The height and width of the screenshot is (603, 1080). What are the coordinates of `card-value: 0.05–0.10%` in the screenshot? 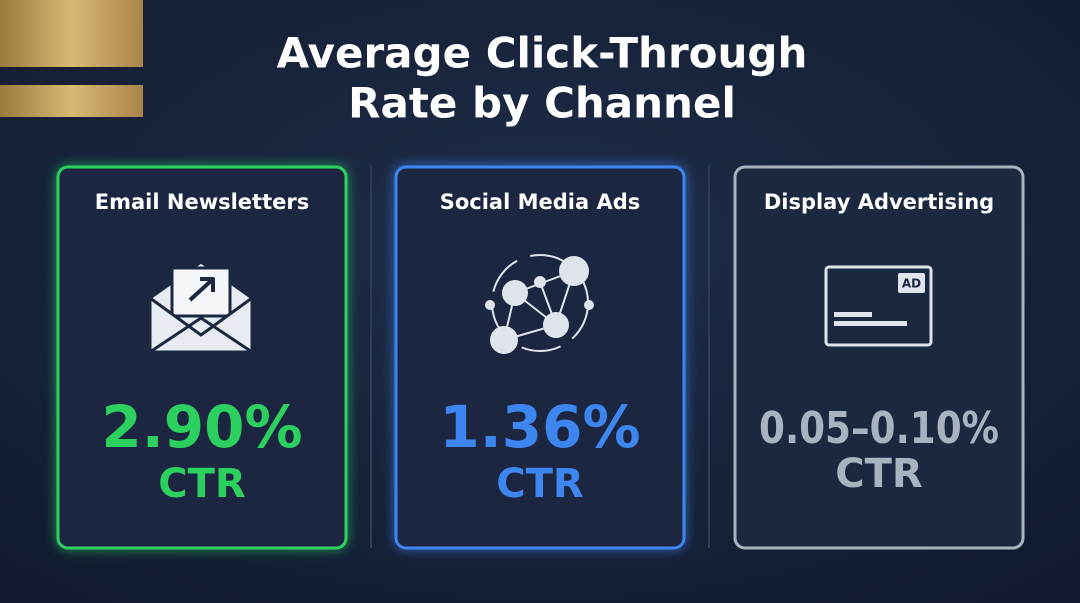 It's located at (879, 428).